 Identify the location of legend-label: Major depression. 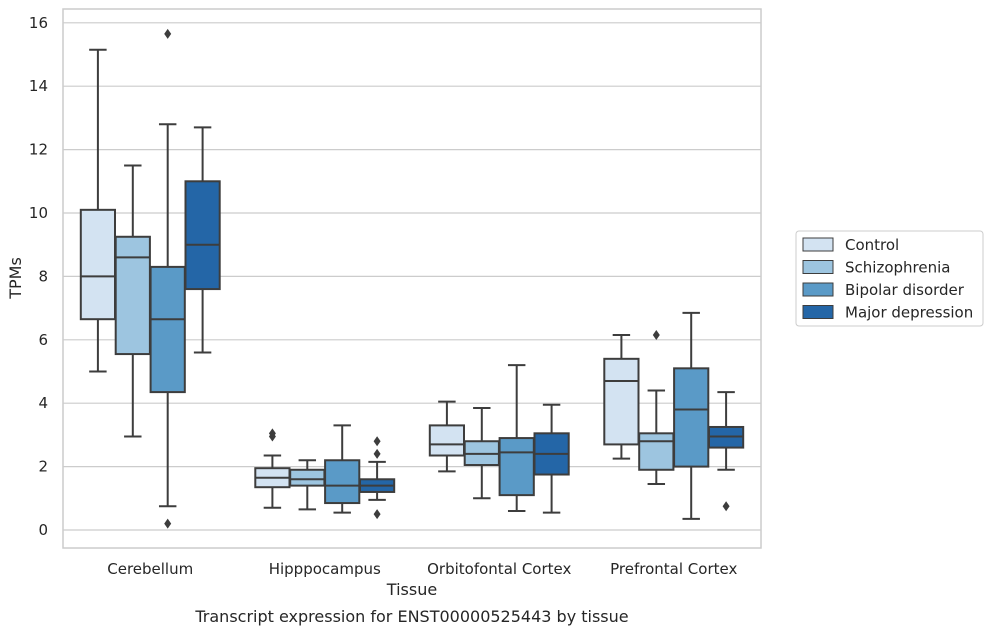
(909, 313).